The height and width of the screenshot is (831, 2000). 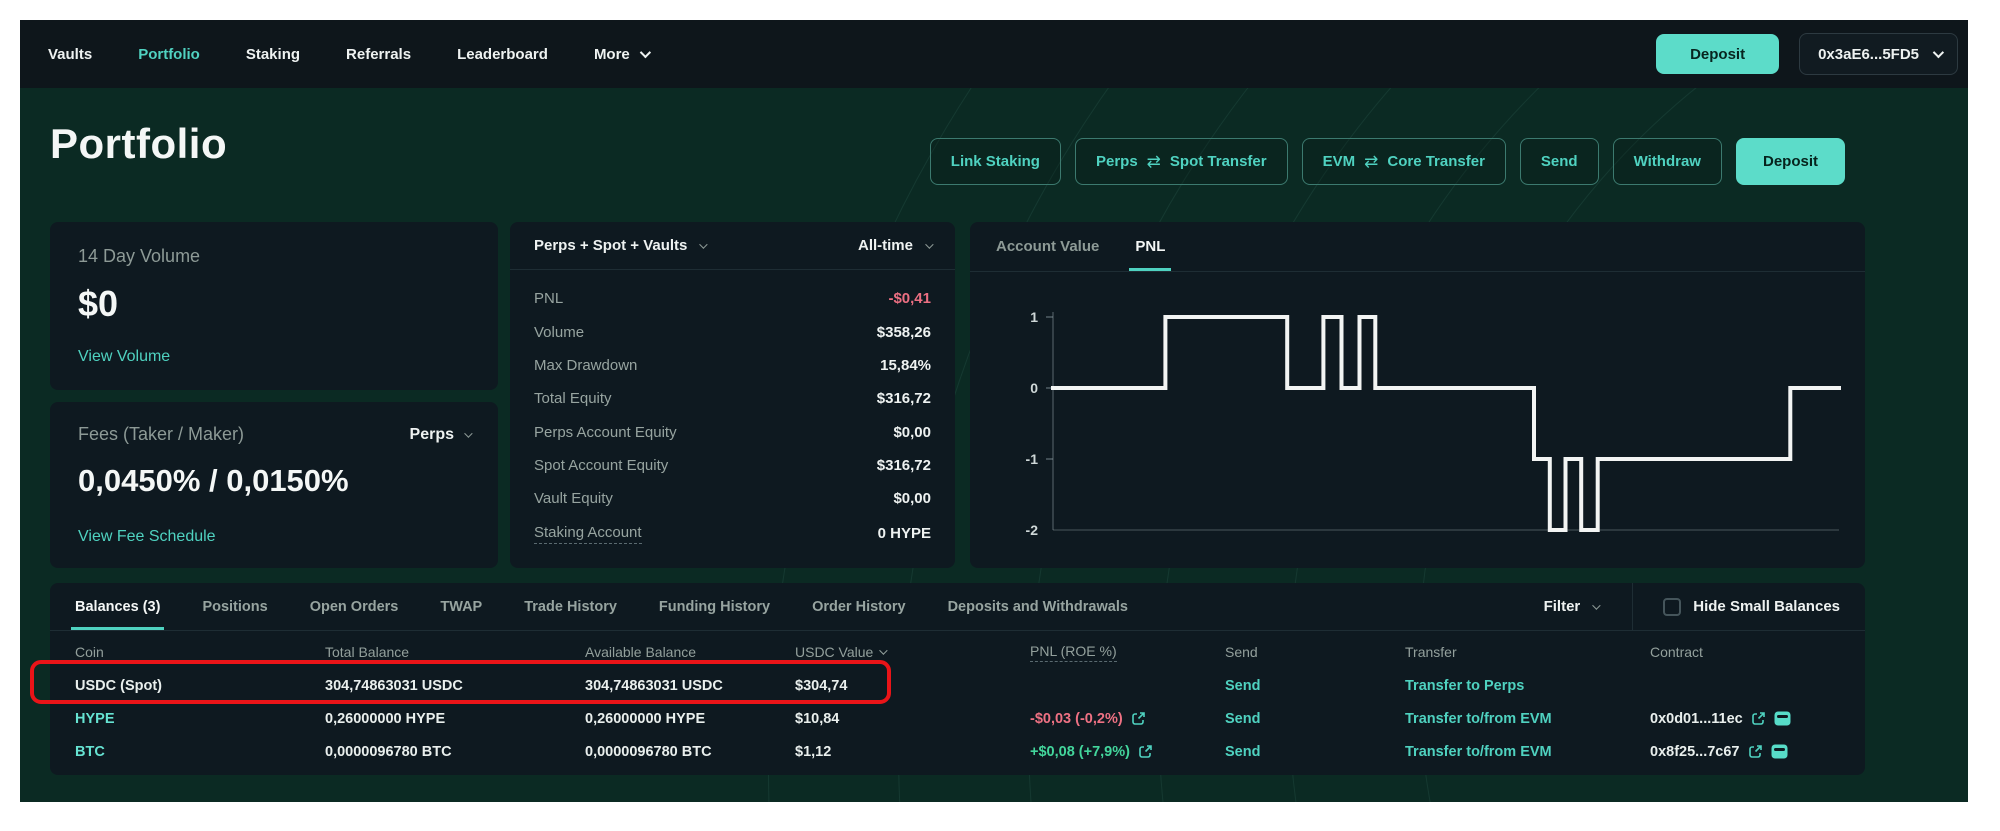 What do you see at coordinates (732, 398) in the screenshot?
I see `stat-row-total-equity: Total Equity $316,72` at bounding box center [732, 398].